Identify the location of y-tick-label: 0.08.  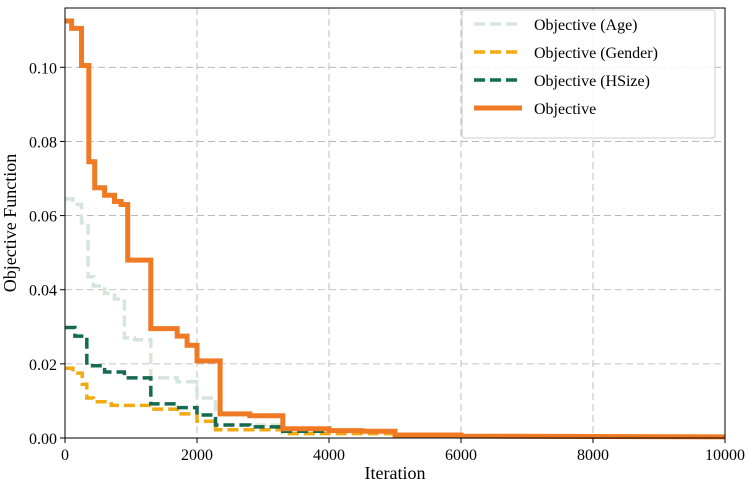
(43, 142).